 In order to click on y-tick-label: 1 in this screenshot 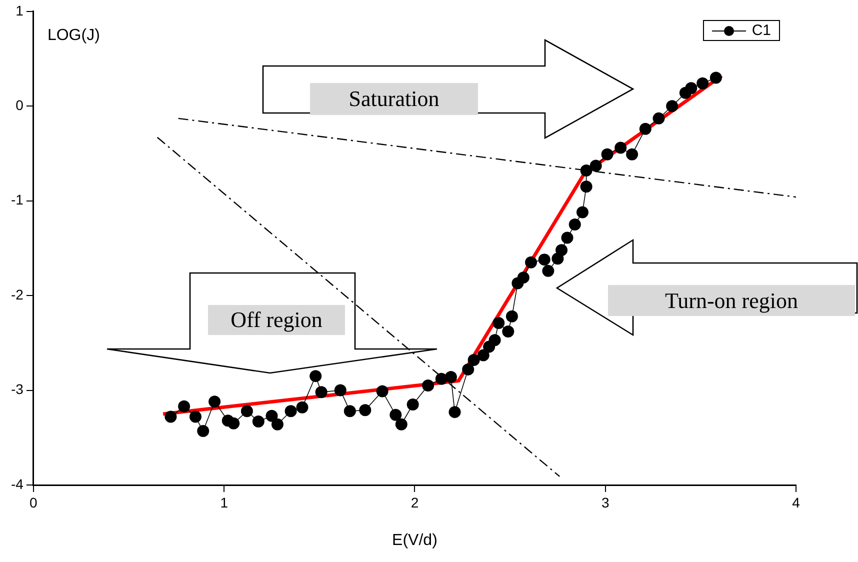, I will do `click(20, 10)`.